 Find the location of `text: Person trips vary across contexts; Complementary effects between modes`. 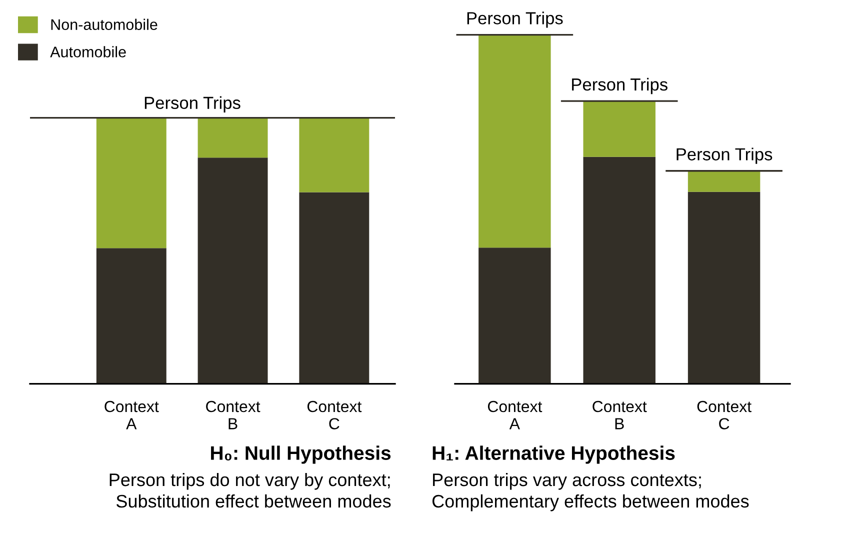

text: Person trips vary across contexts; Complementary effects between modes is located at coordinates (590, 492).